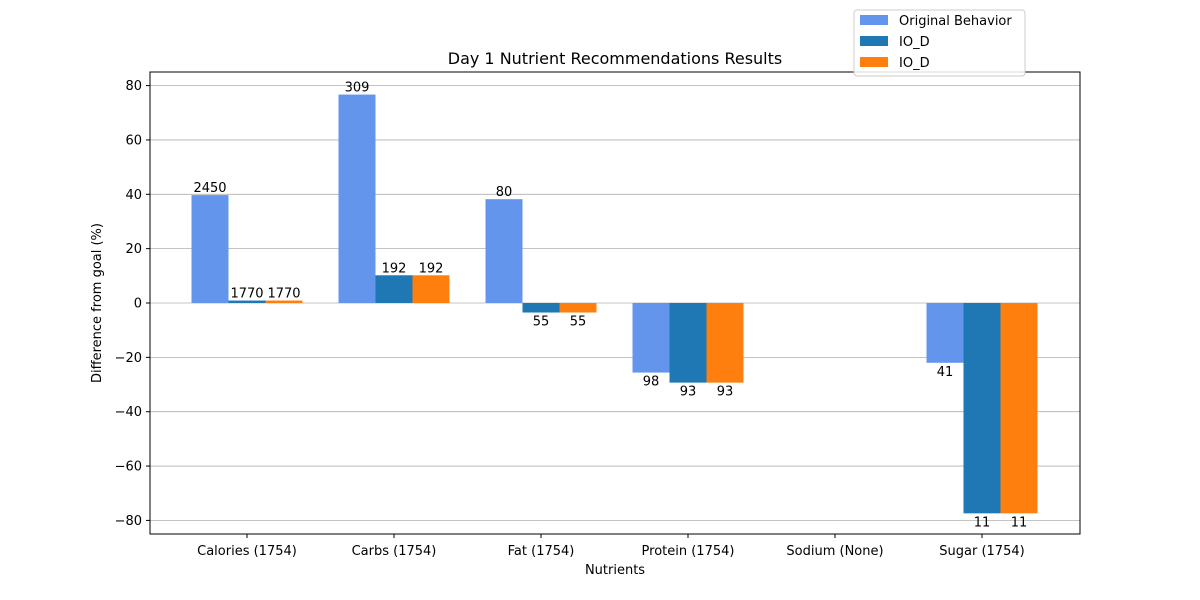 The image size is (1200, 600). What do you see at coordinates (688, 551) in the screenshot?
I see `x-tick-label: Protein (1754)` at bounding box center [688, 551].